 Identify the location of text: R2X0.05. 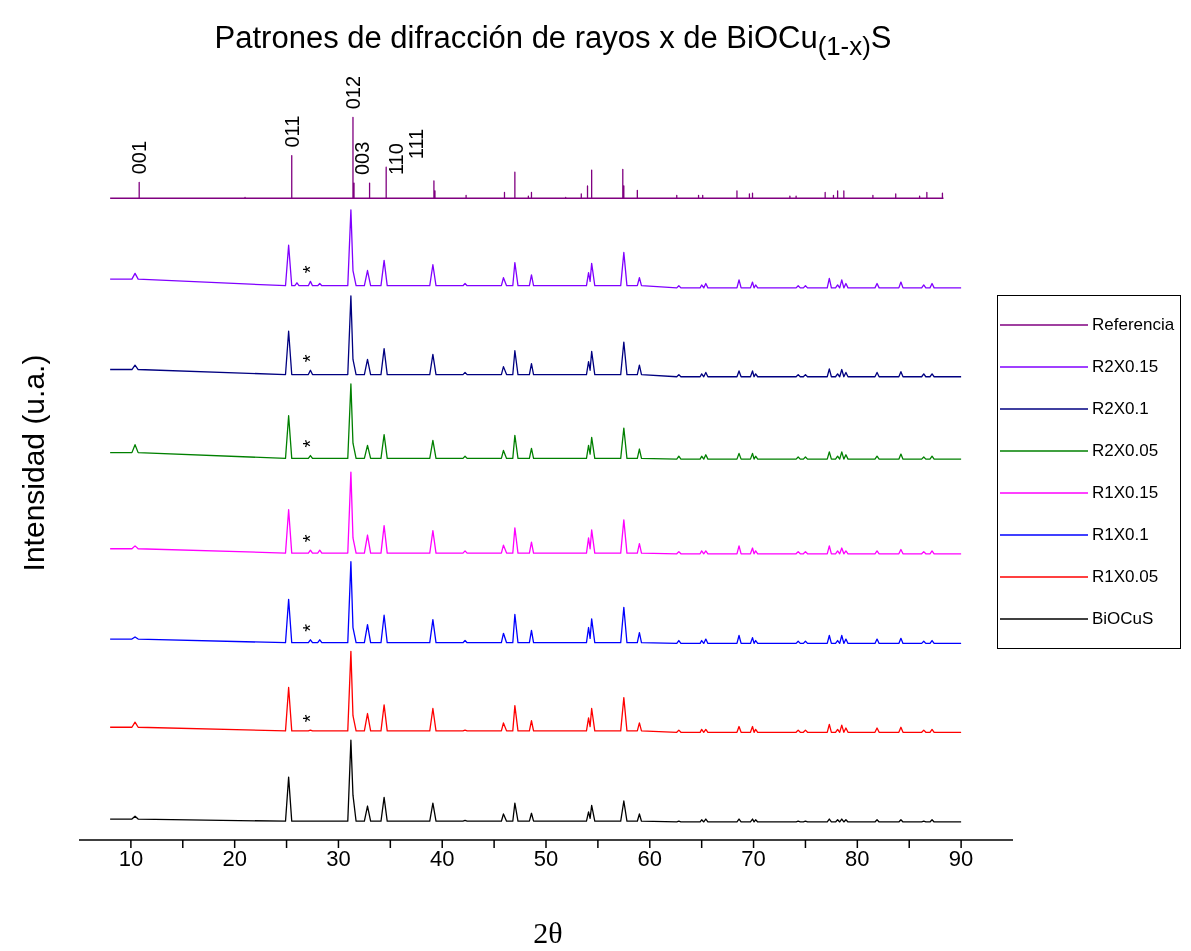
(1125, 451).